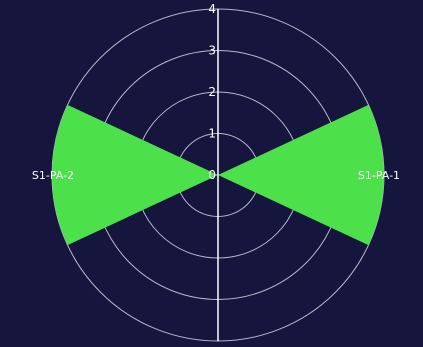  I want to click on radial-tick-label: 2, so click(212, 92).